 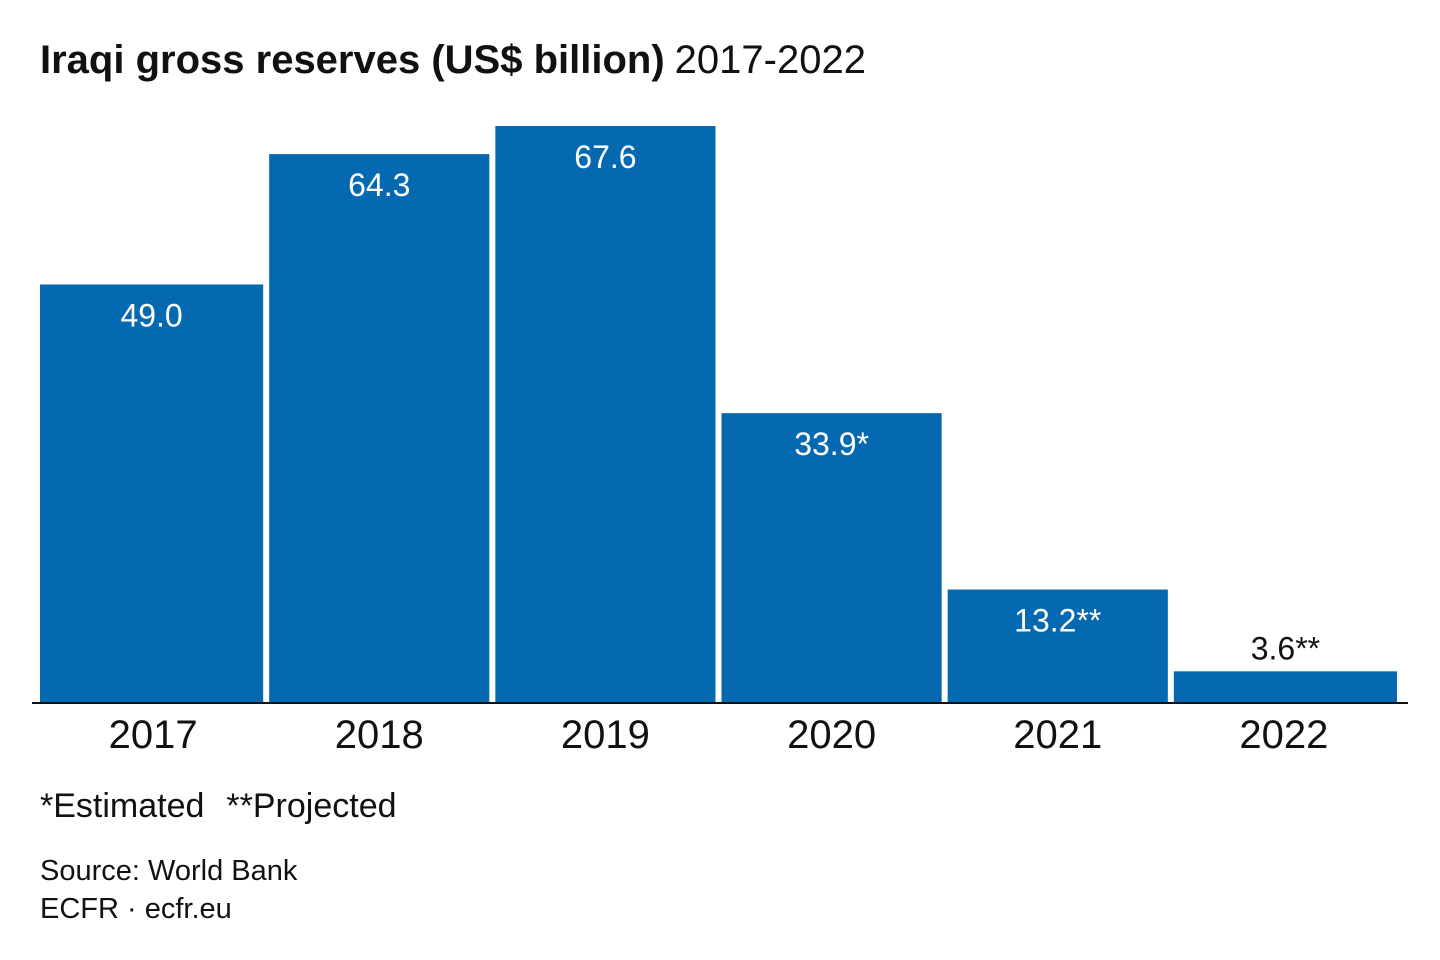 What do you see at coordinates (379, 735) in the screenshot?
I see `x-tick-2018: 2018` at bounding box center [379, 735].